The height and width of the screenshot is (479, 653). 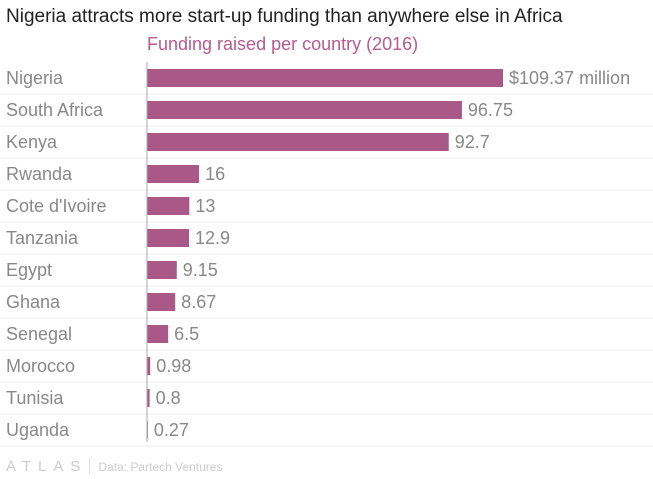 What do you see at coordinates (40, 366) in the screenshot?
I see `category-label: Morocco` at bounding box center [40, 366].